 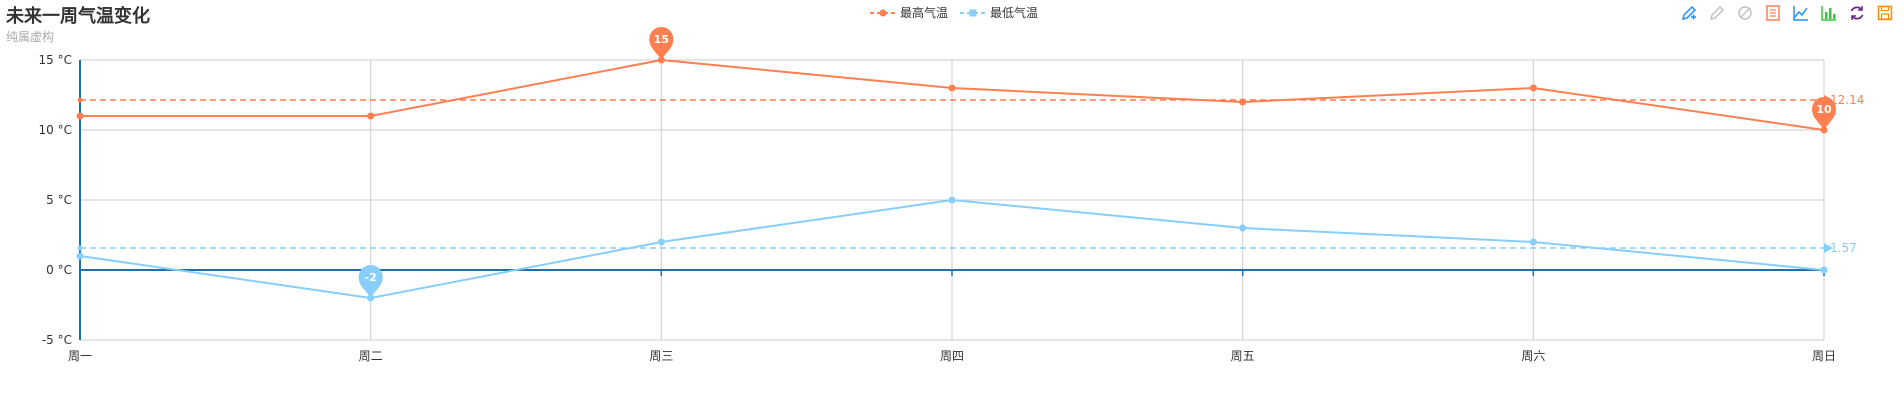 What do you see at coordinates (1843, 248) in the screenshot?
I see `average-label-1: 1.57` at bounding box center [1843, 248].